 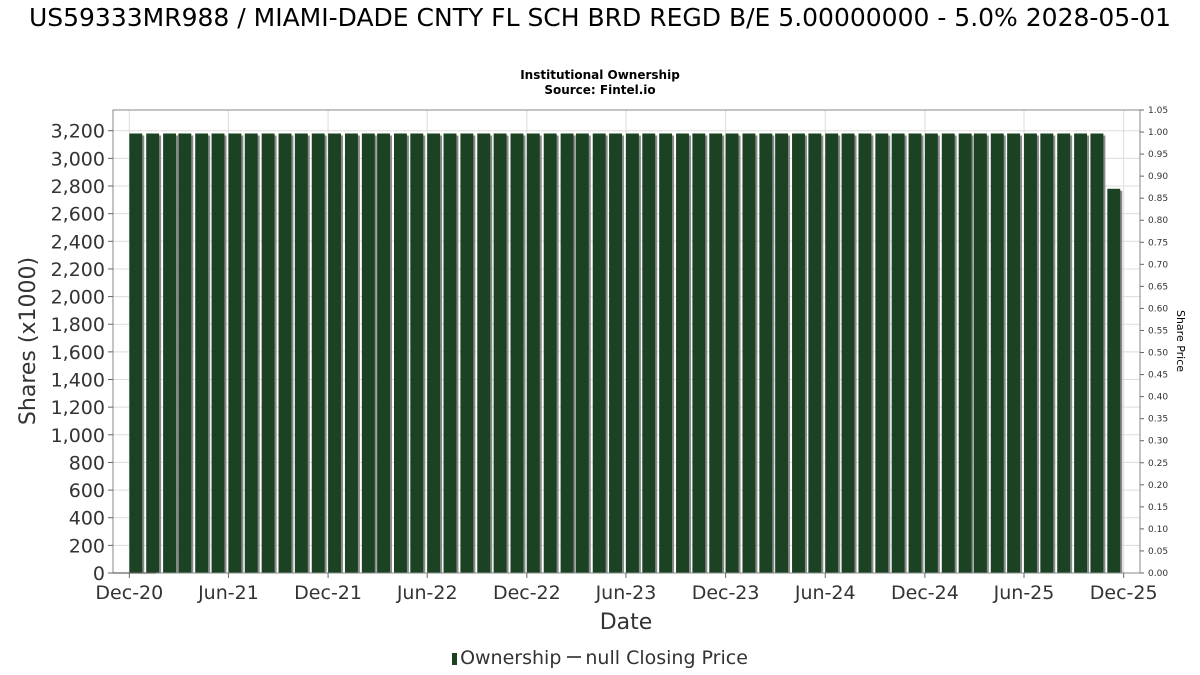 What do you see at coordinates (99, 574) in the screenshot?
I see `left-tick-label: 0` at bounding box center [99, 574].